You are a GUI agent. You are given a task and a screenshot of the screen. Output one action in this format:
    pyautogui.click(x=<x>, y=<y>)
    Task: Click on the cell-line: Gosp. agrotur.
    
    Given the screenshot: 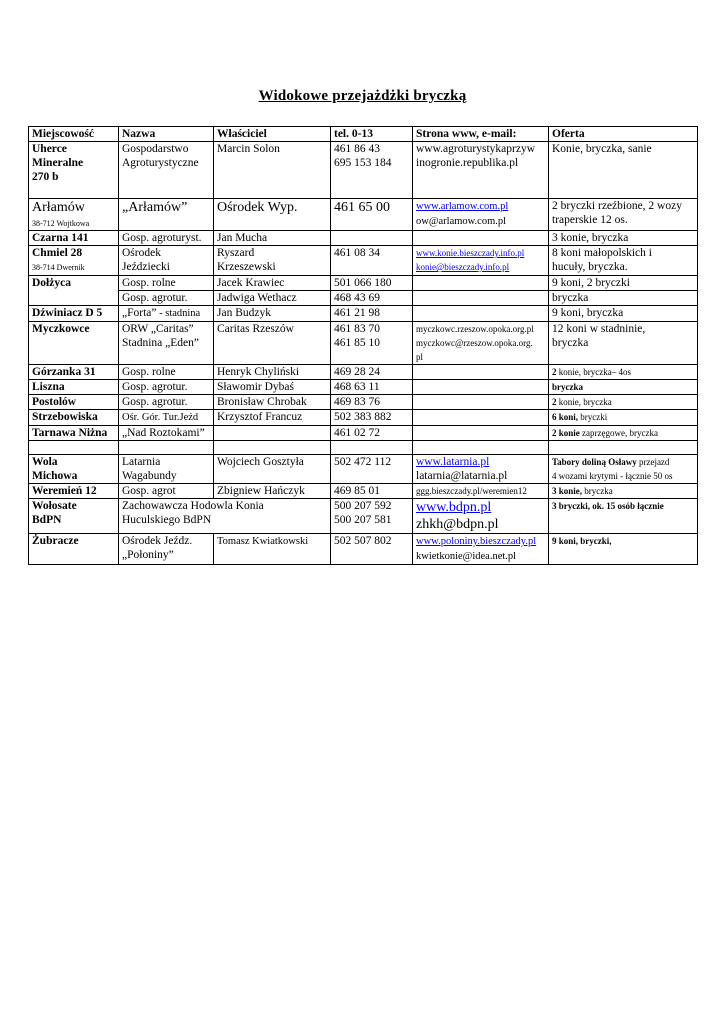 What is the action you would take?
    pyautogui.click(x=166, y=387)
    